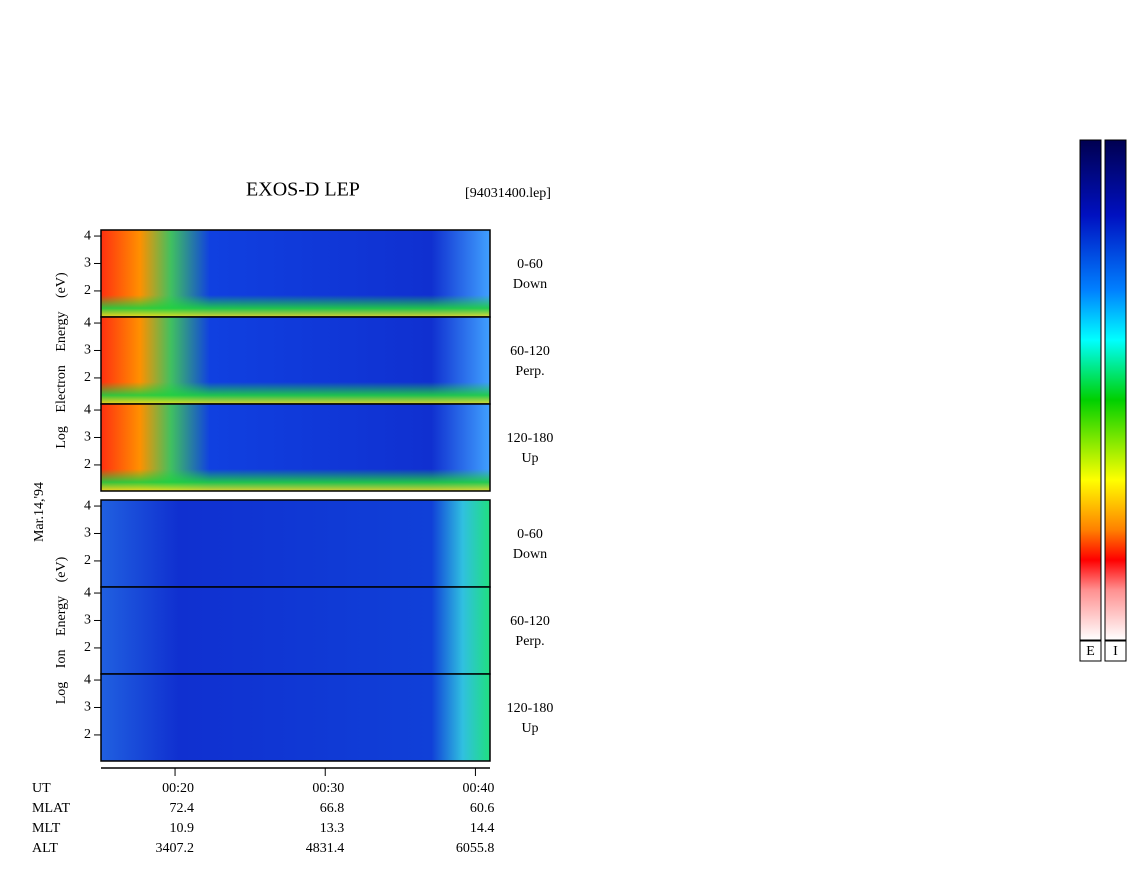 Image resolution: width=1130 pixels, height=875 pixels. I want to click on file-name: [94031400.lep], so click(508, 193).